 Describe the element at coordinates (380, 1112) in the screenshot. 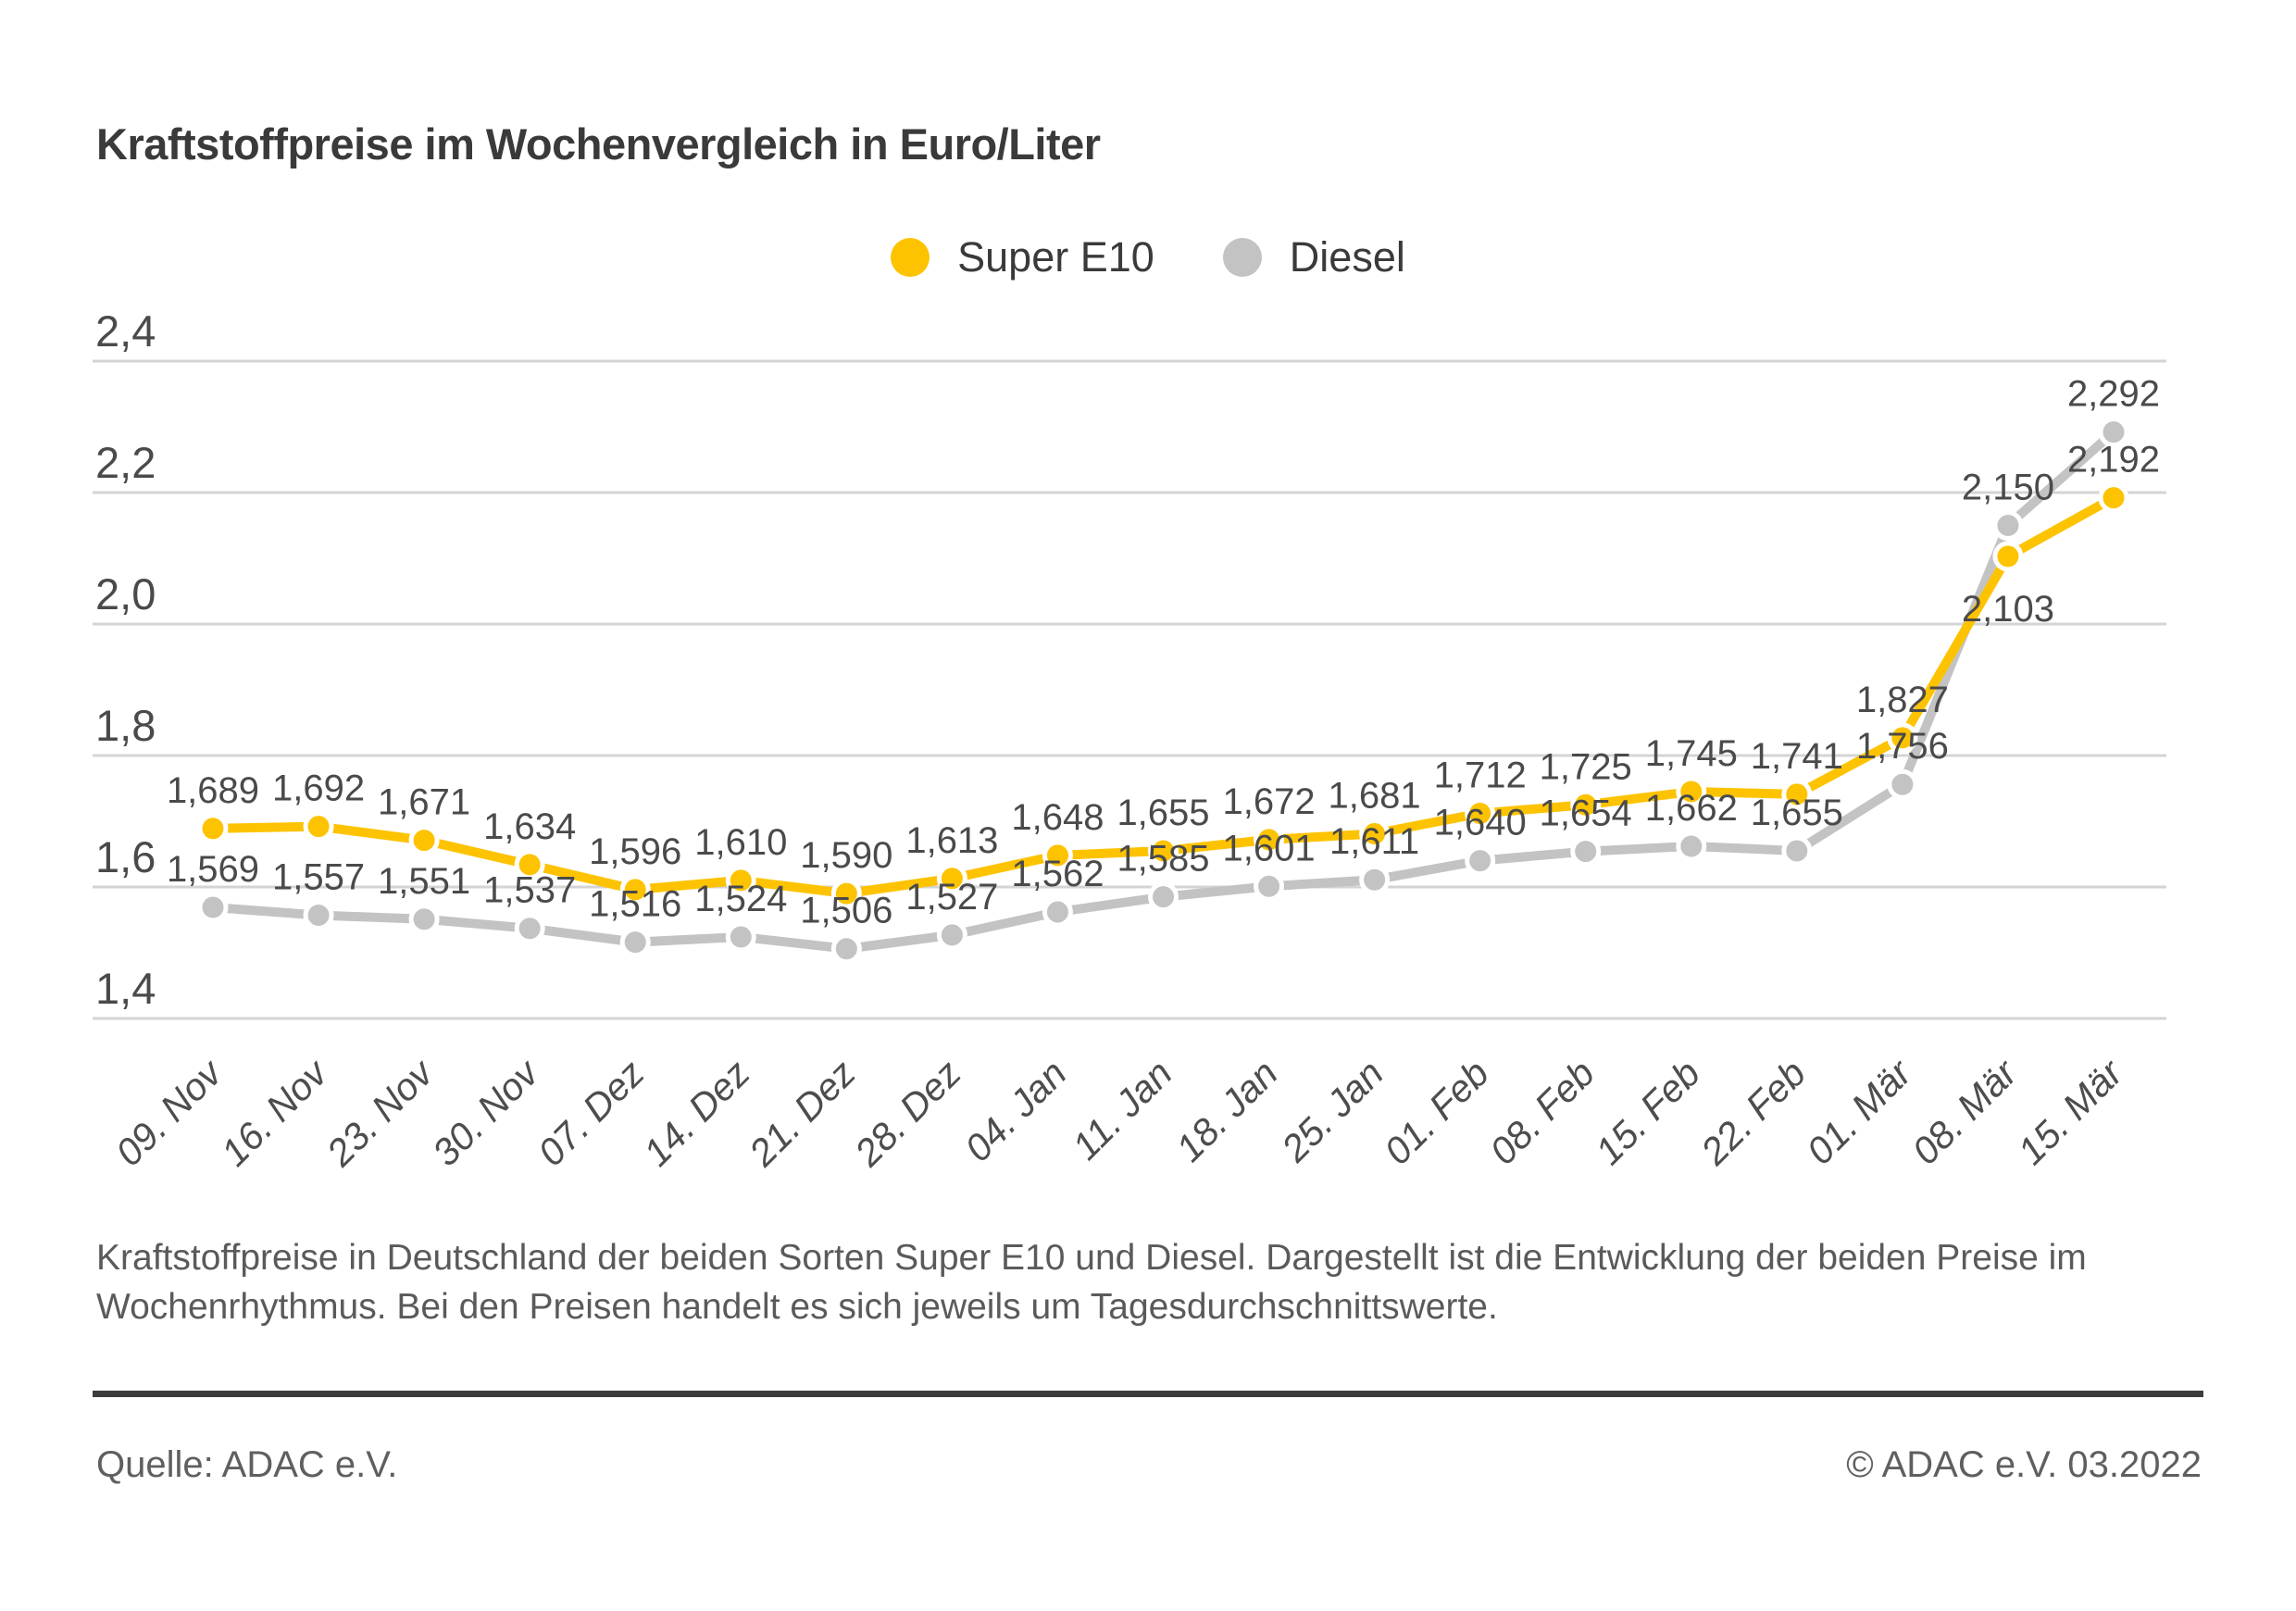

I see `x-axis-label: 23. Nov` at that location.